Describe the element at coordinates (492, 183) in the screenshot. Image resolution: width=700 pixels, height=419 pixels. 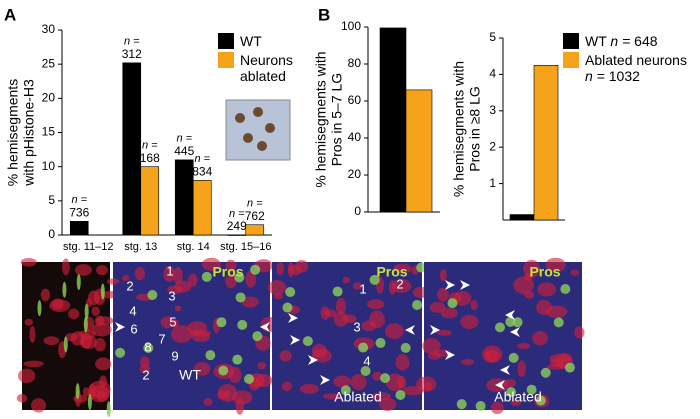
I see `y-tick-label: 1` at that location.